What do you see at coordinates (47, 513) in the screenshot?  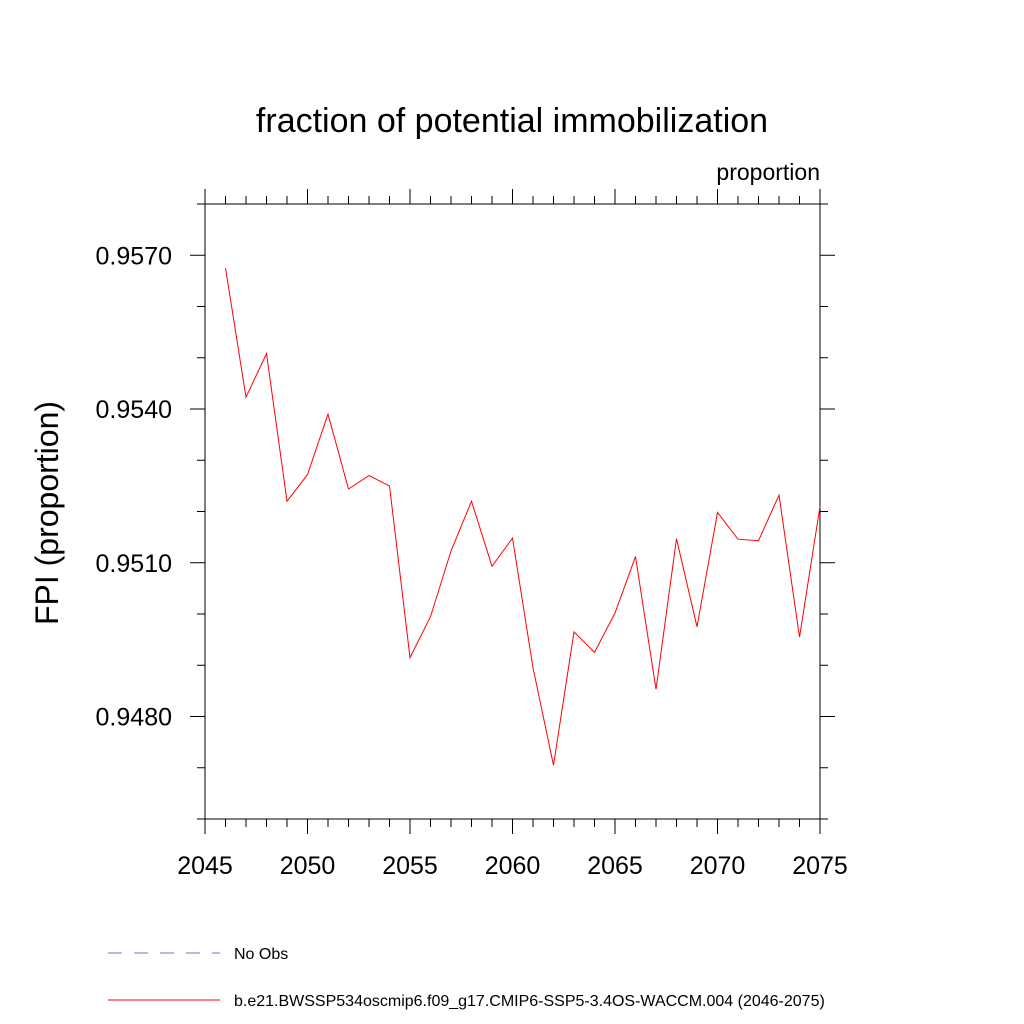 I see `y-axis-label: FPI (proportion)` at bounding box center [47, 513].